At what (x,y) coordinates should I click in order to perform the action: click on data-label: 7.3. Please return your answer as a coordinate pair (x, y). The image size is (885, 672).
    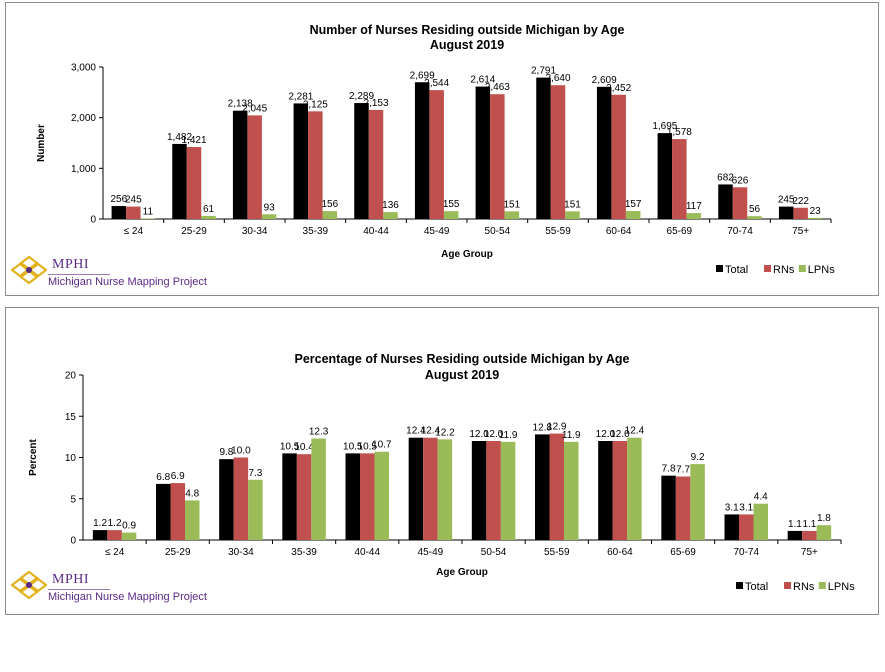
    Looking at the image, I should click on (255, 473).